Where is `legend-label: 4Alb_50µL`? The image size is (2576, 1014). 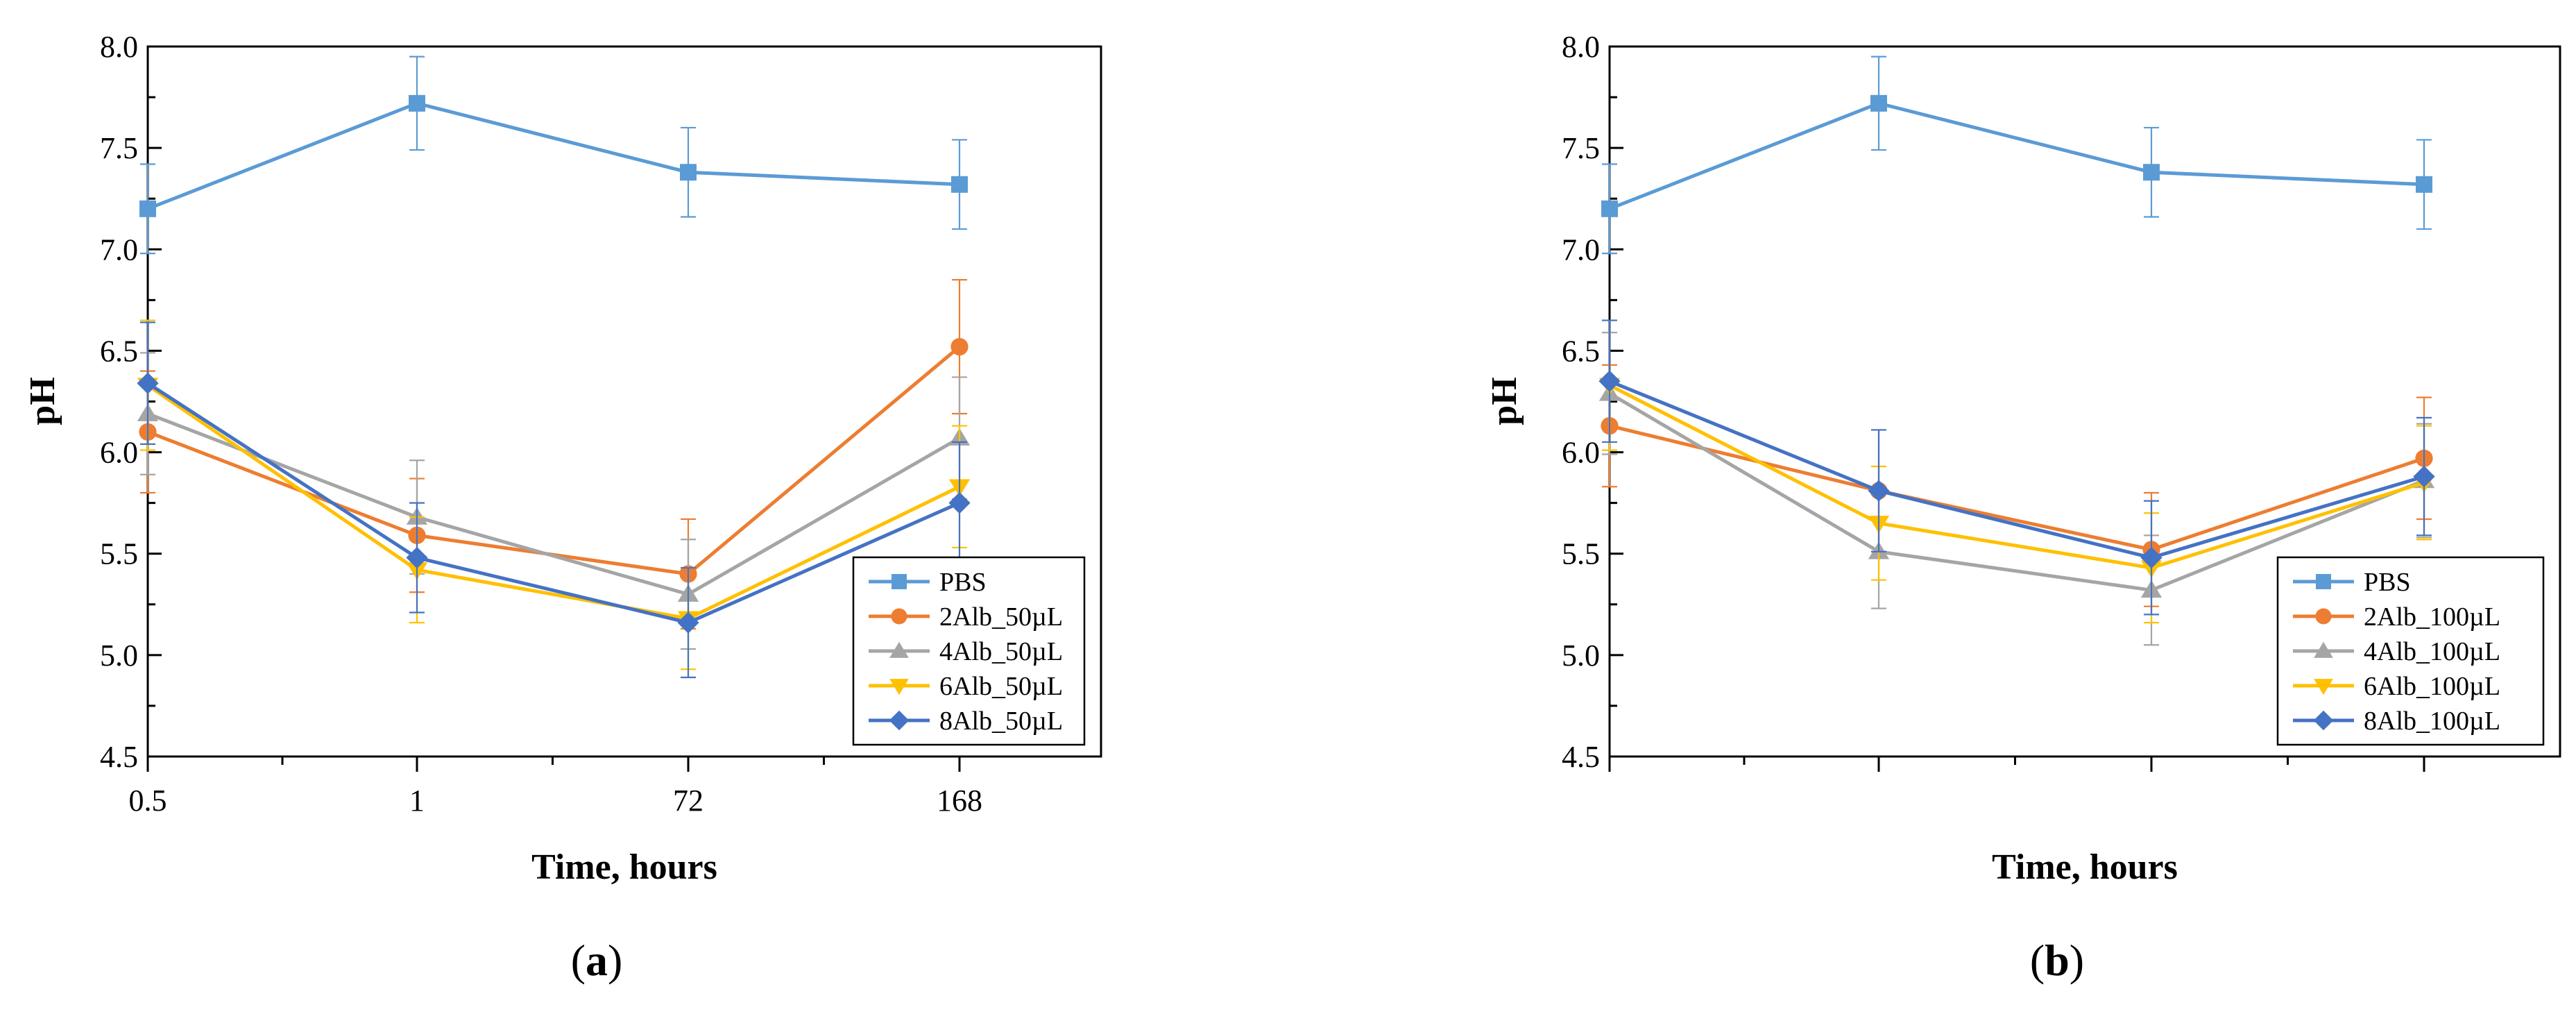
legend-label: 4Alb_50µL is located at coordinates (1001, 651).